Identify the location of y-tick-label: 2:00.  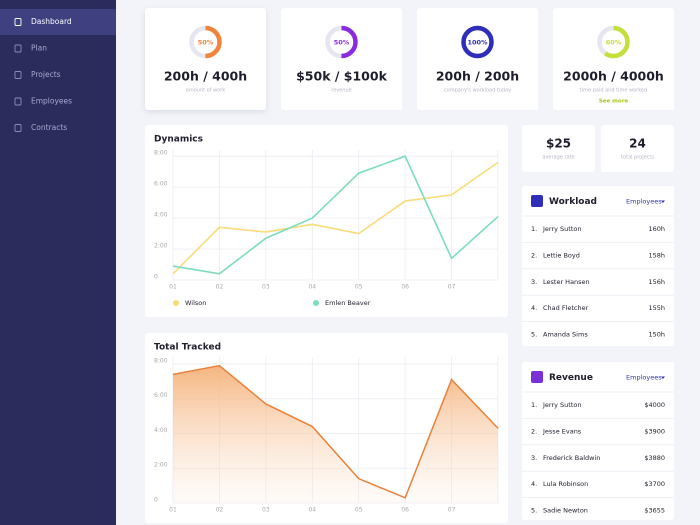
(161, 465).